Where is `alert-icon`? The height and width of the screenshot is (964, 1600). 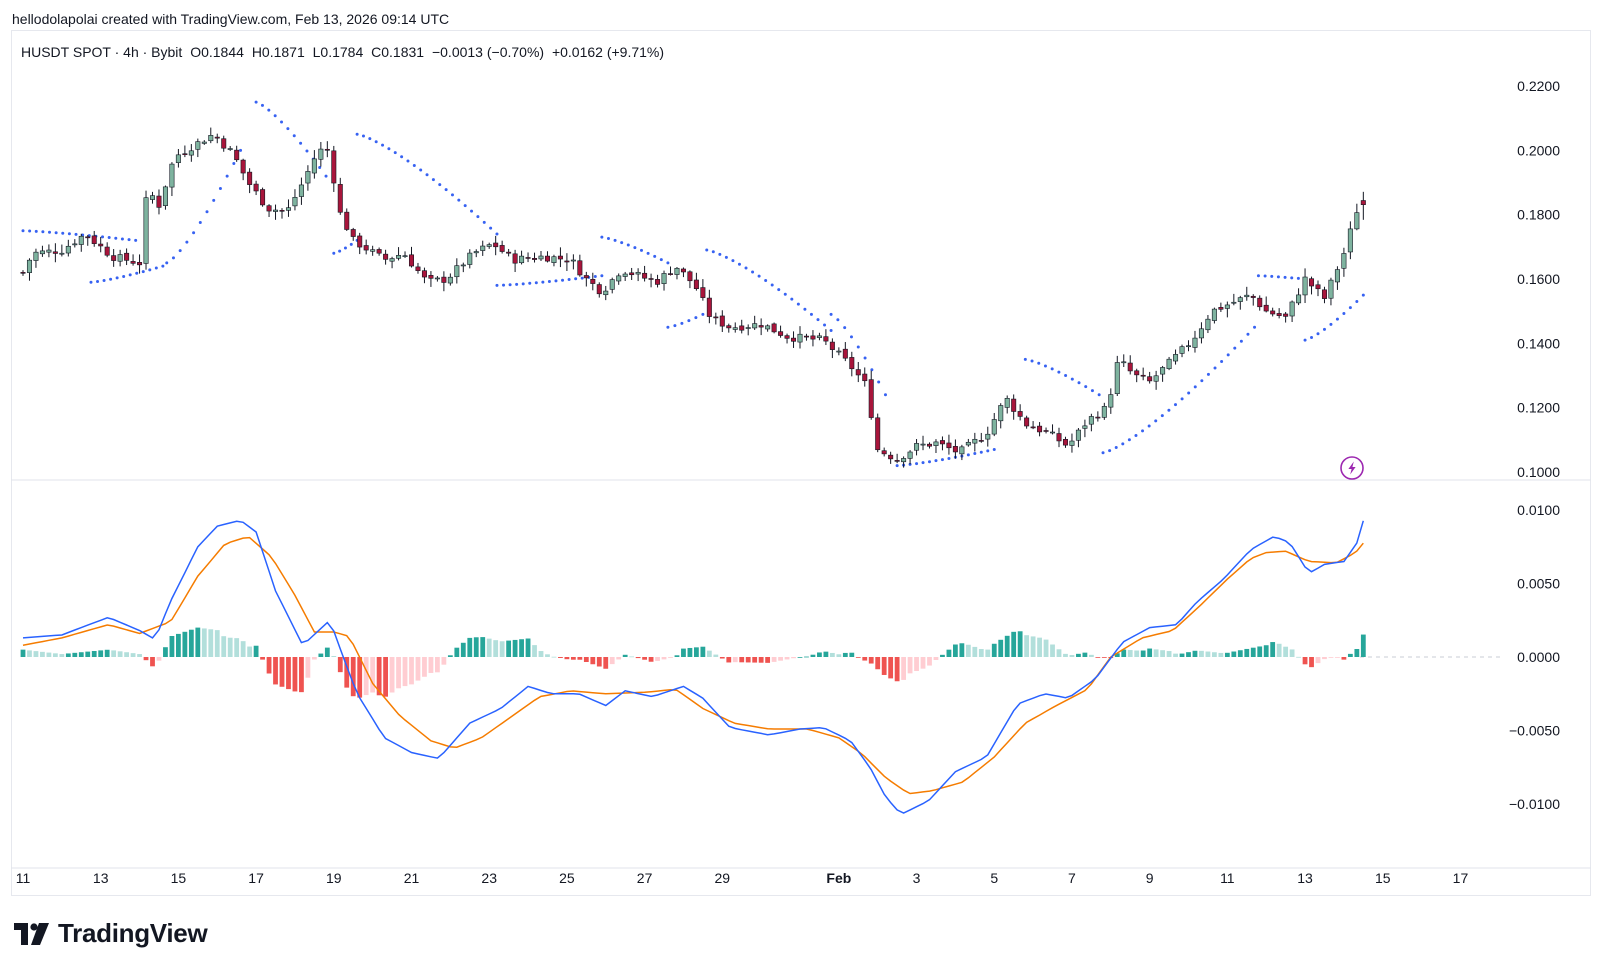
alert-icon is located at coordinates (1352, 468).